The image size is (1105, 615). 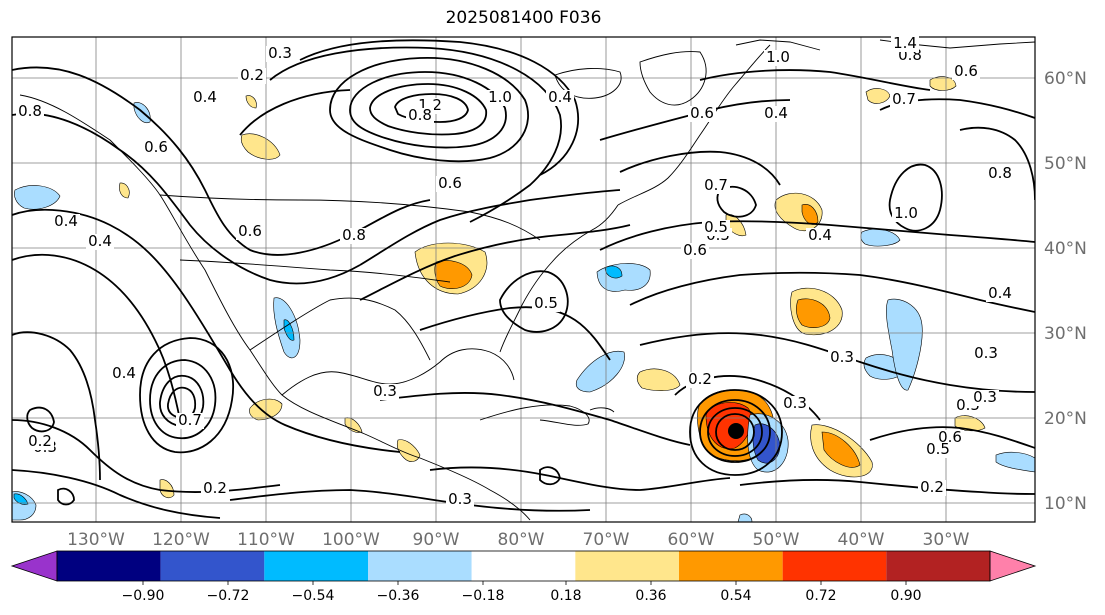 I want to click on colorbar-tick-label: −0.36, so click(x=398, y=596).